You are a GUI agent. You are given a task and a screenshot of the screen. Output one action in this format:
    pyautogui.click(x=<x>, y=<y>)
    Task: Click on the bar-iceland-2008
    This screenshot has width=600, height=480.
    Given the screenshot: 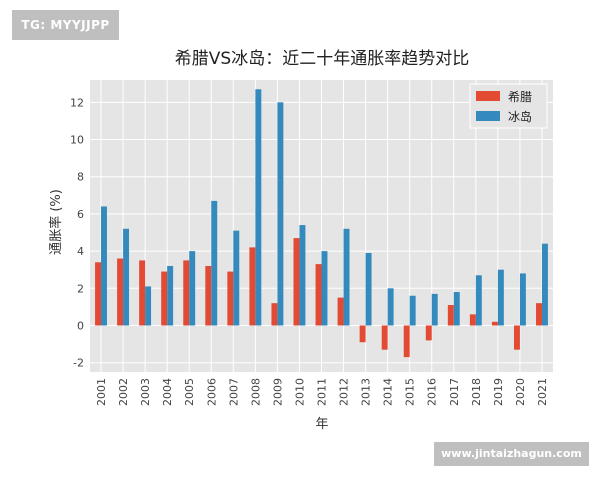 What is the action you would take?
    pyautogui.click(x=258, y=207)
    